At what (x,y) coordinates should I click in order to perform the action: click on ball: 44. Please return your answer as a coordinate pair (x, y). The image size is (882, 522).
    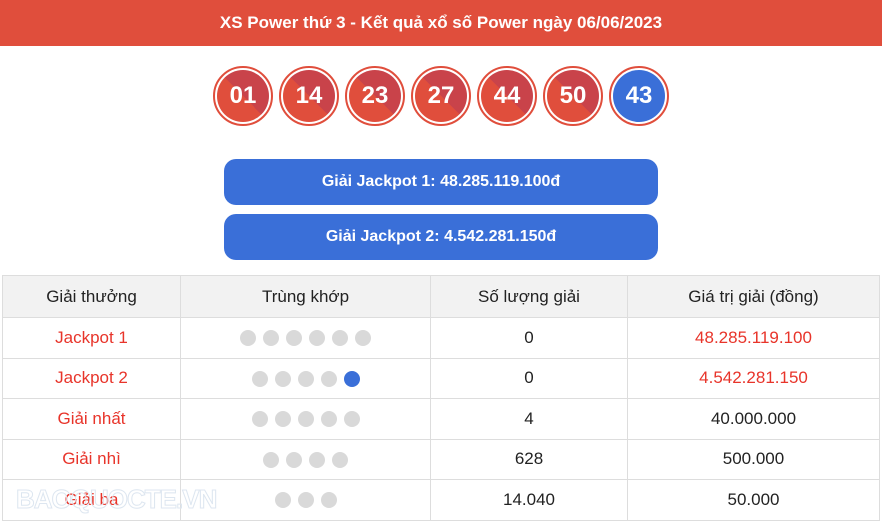
    Looking at the image, I should click on (507, 96).